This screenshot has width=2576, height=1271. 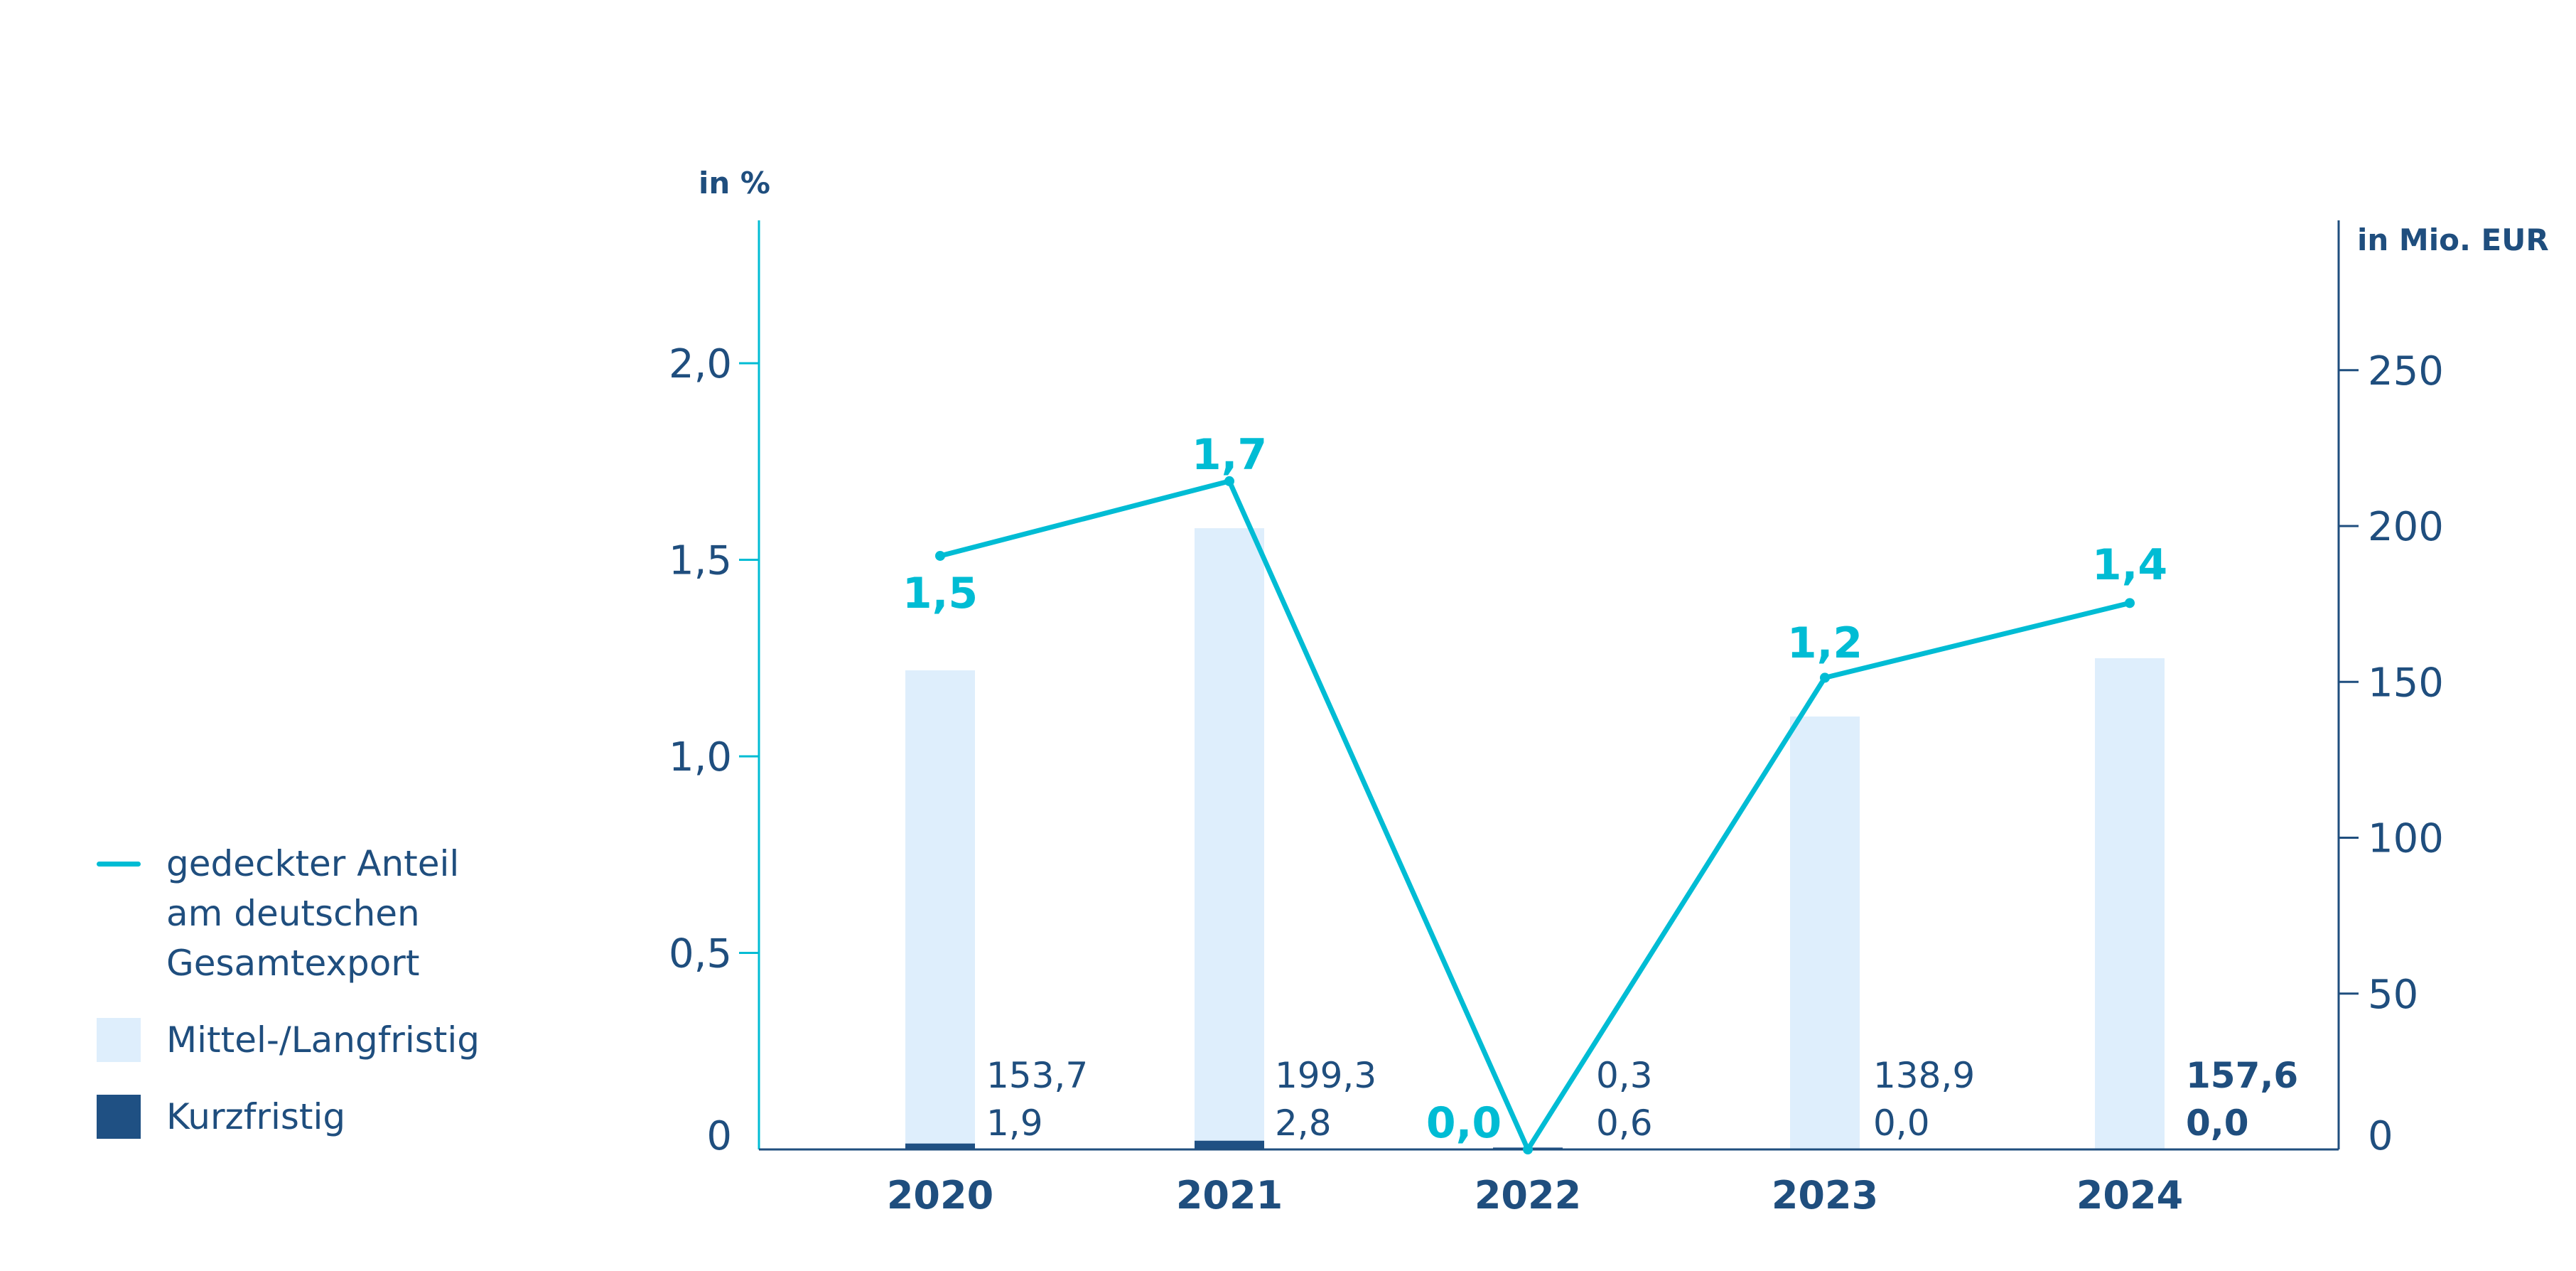 I want to click on legend-item-short-term: Kurzfristig, so click(x=289, y=1117).